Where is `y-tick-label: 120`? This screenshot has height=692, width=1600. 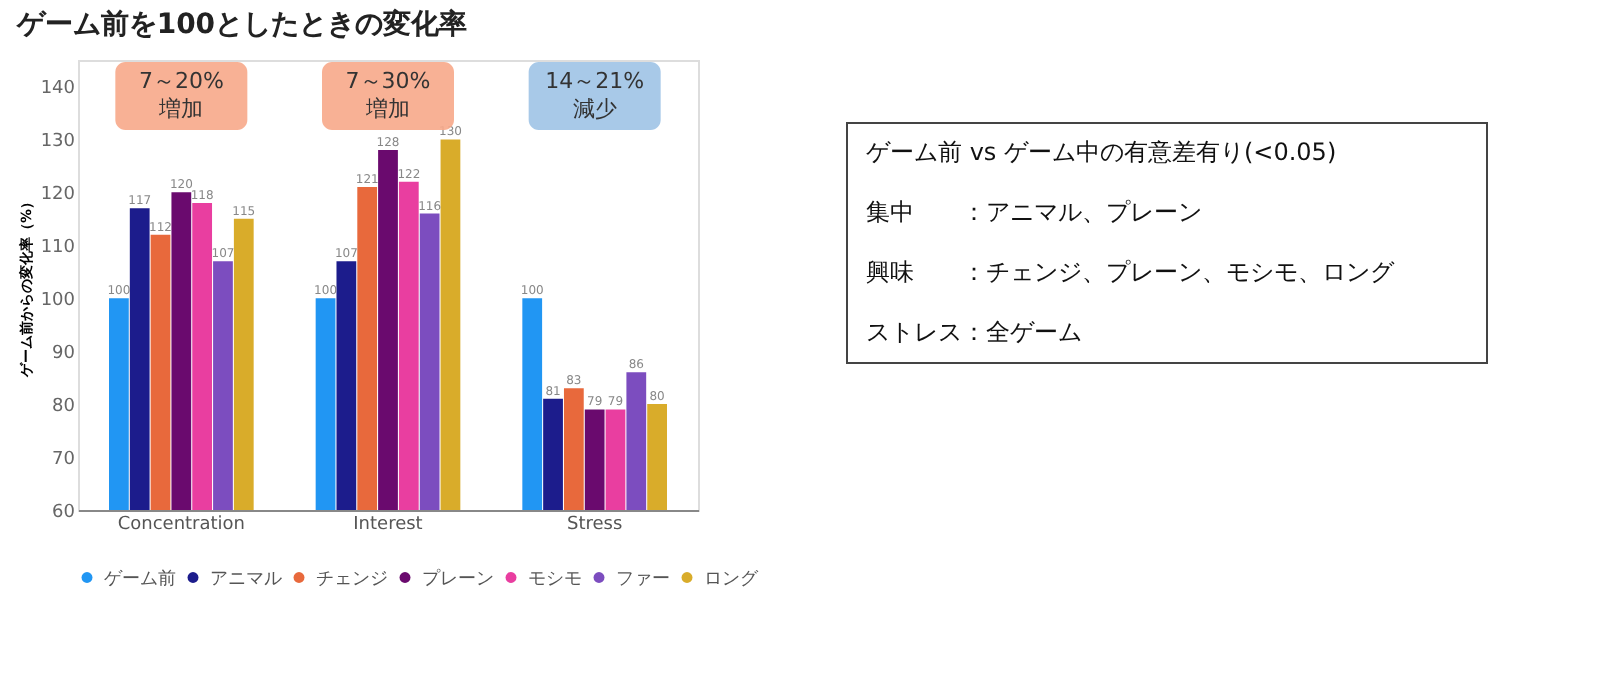 y-tick-label: 120 is located at coordinates (58, 195).